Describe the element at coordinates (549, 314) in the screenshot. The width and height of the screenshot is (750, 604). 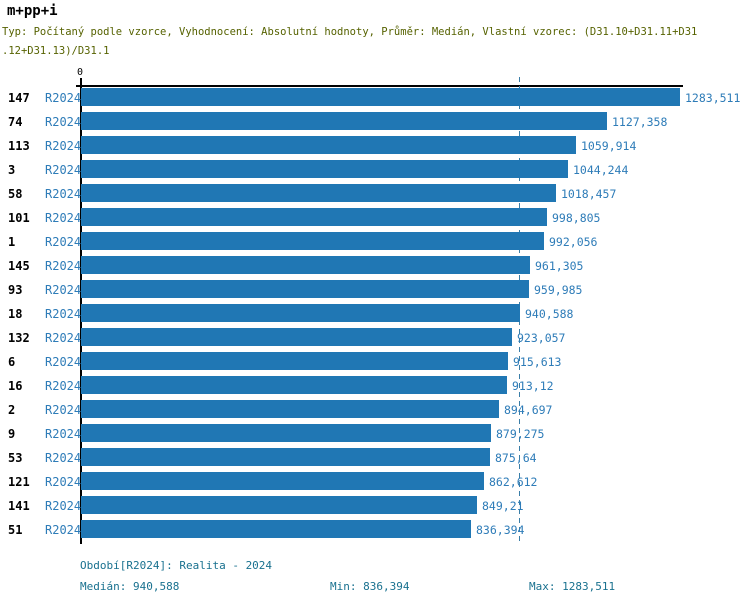
I see `bar-value-label: 940,588` at that location.